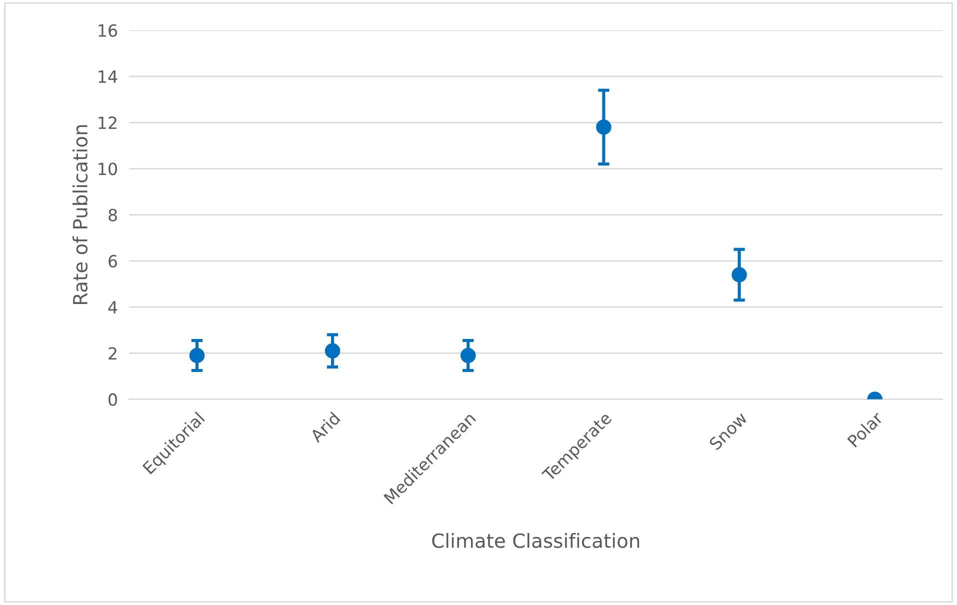  I want to click on y-tick-label: 6, so click(113, 261).